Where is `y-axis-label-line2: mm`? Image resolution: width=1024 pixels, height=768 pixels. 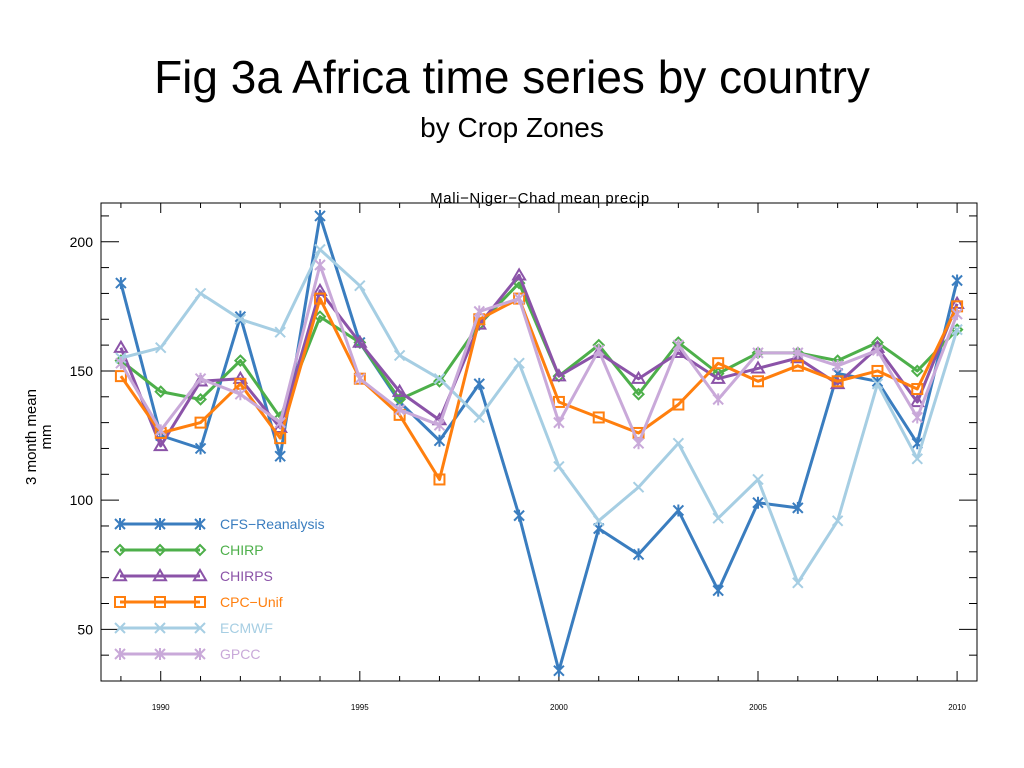
y-axis-label-line2: mm is located at coordinates (46, 437).